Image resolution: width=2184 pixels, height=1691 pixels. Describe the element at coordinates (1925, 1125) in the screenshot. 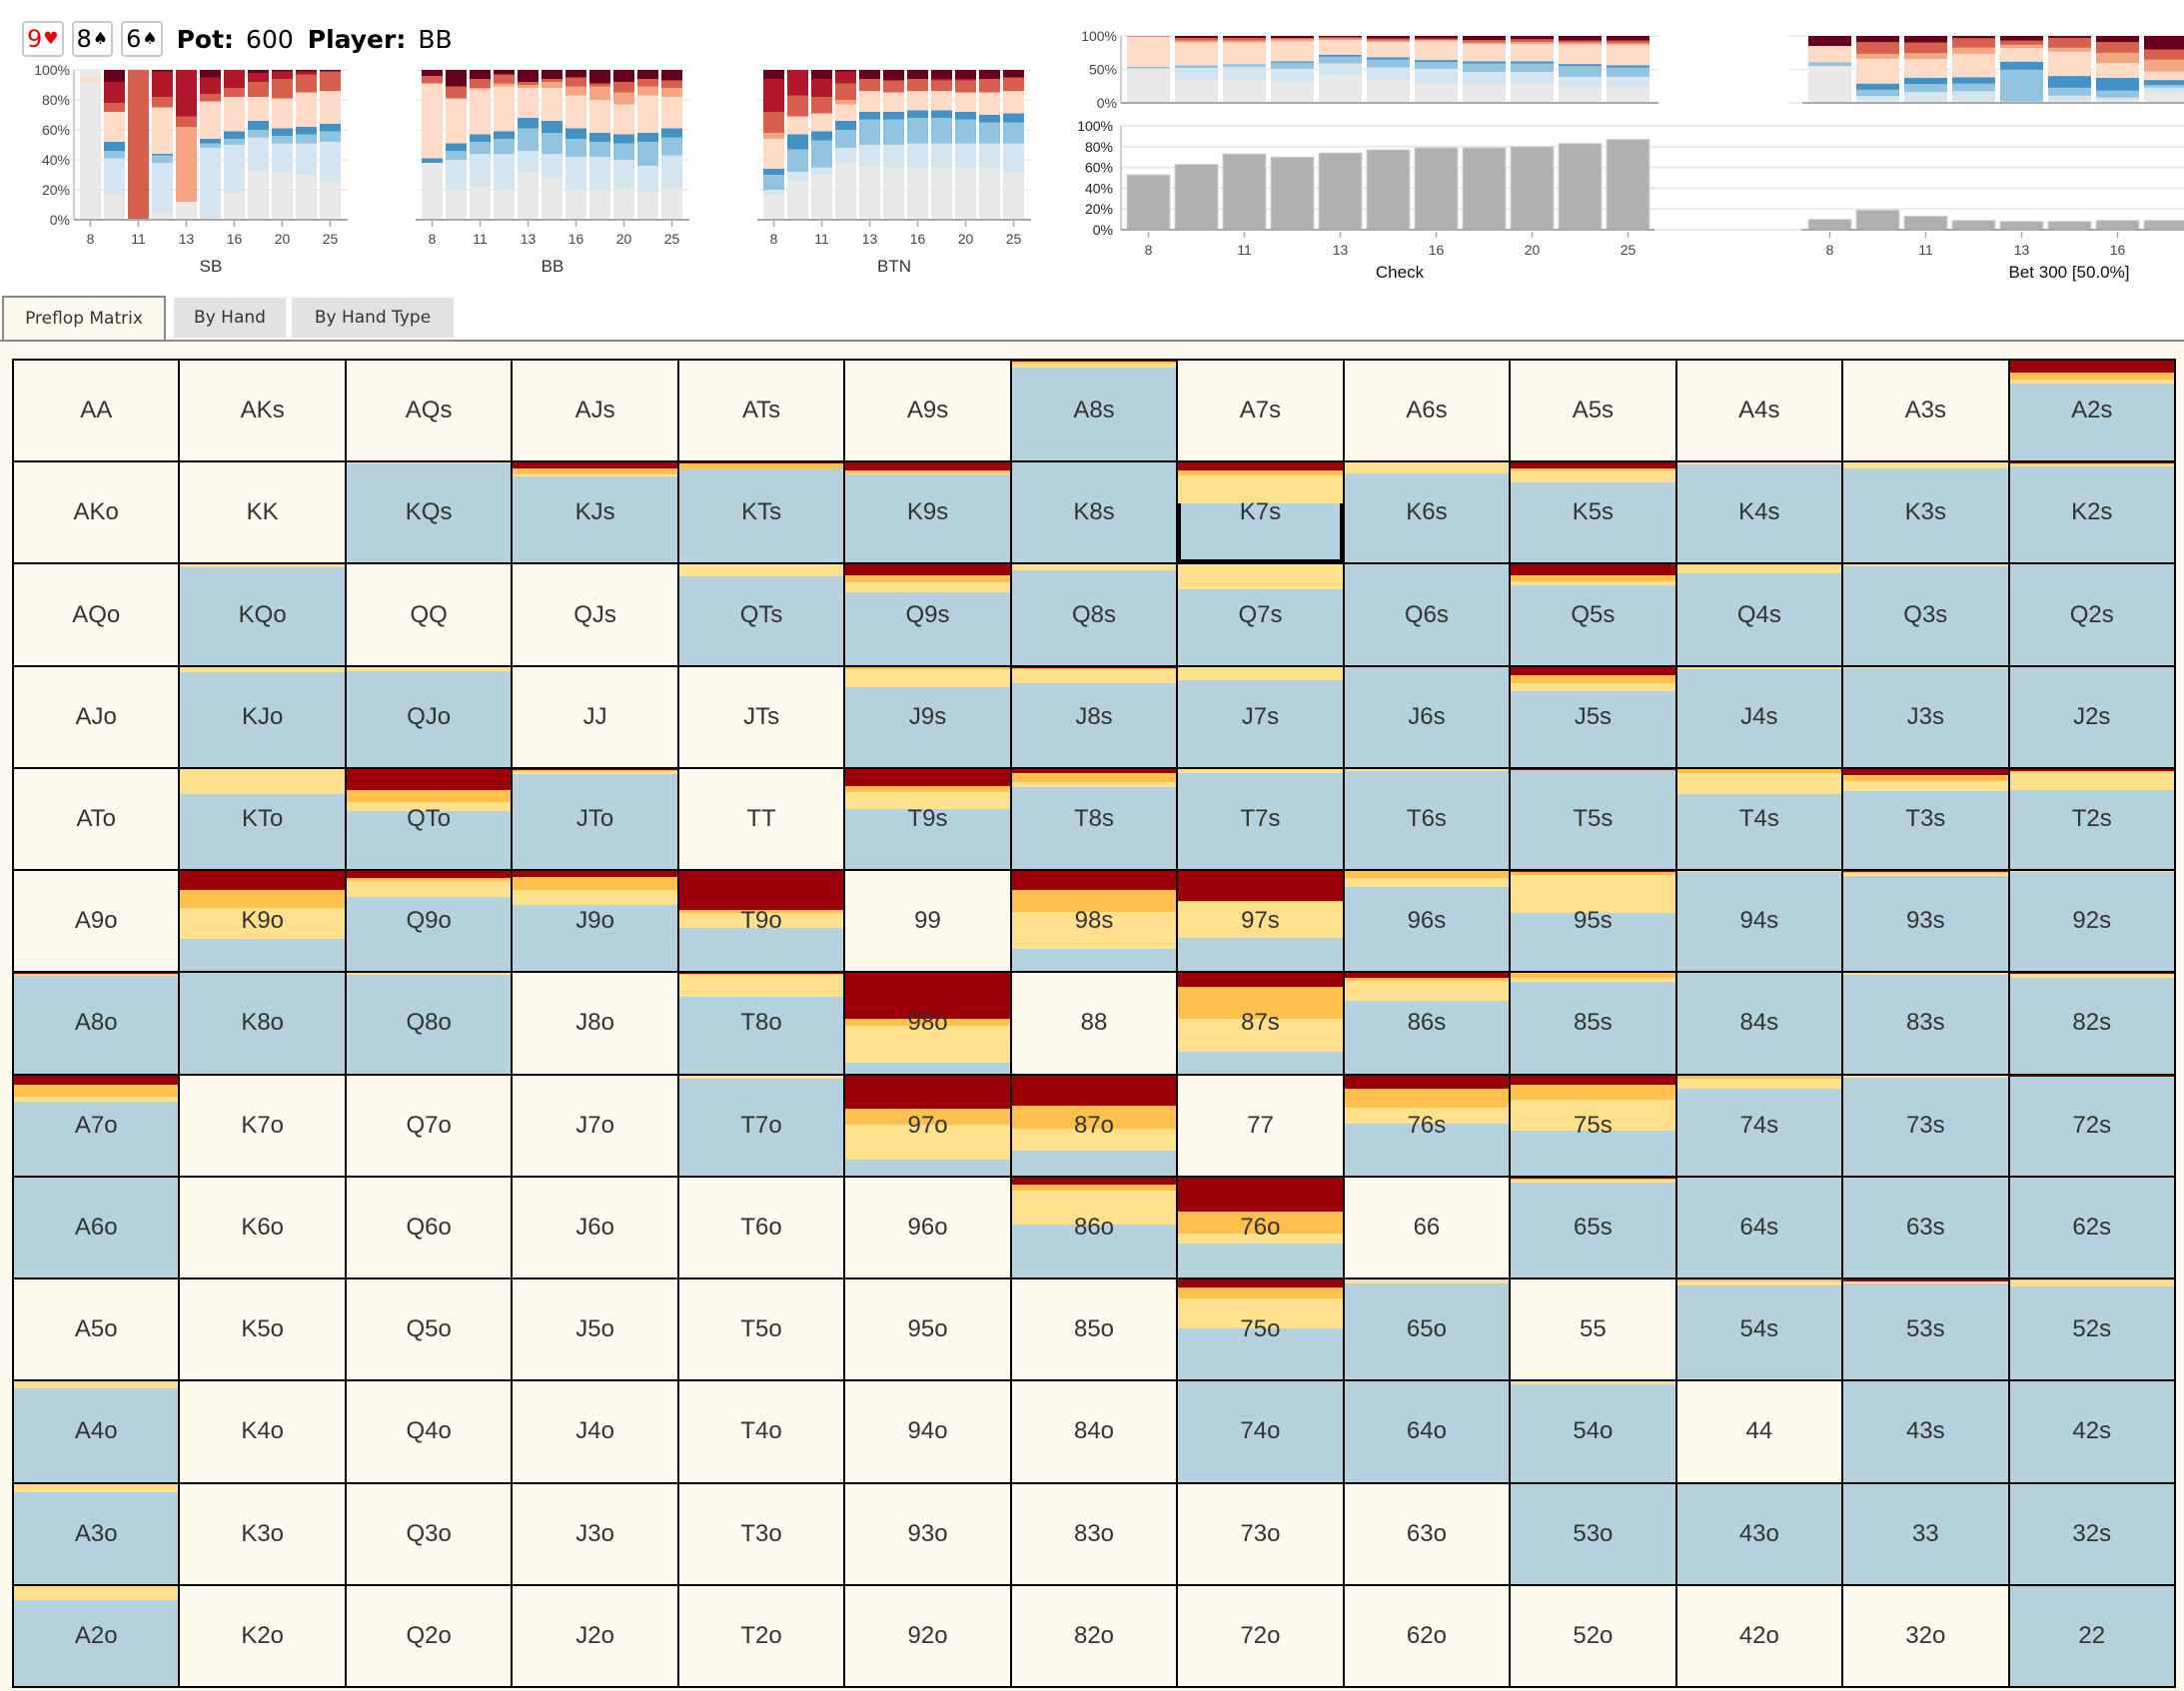

I see `matrix-cell-73s: 73s` at that location.